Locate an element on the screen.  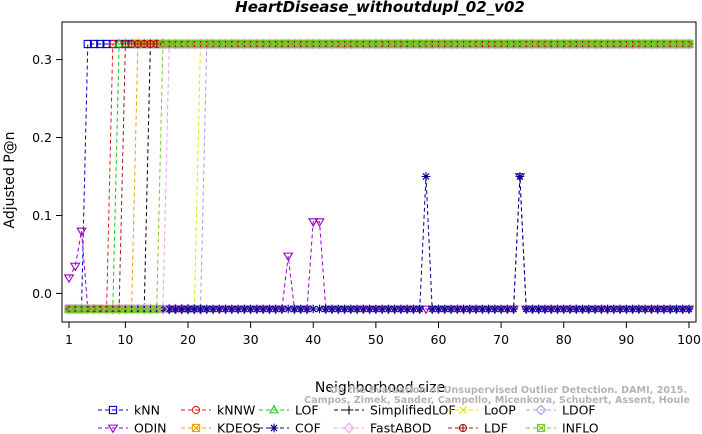
x-tick-label: 40 is located at coordinates (313, 339).